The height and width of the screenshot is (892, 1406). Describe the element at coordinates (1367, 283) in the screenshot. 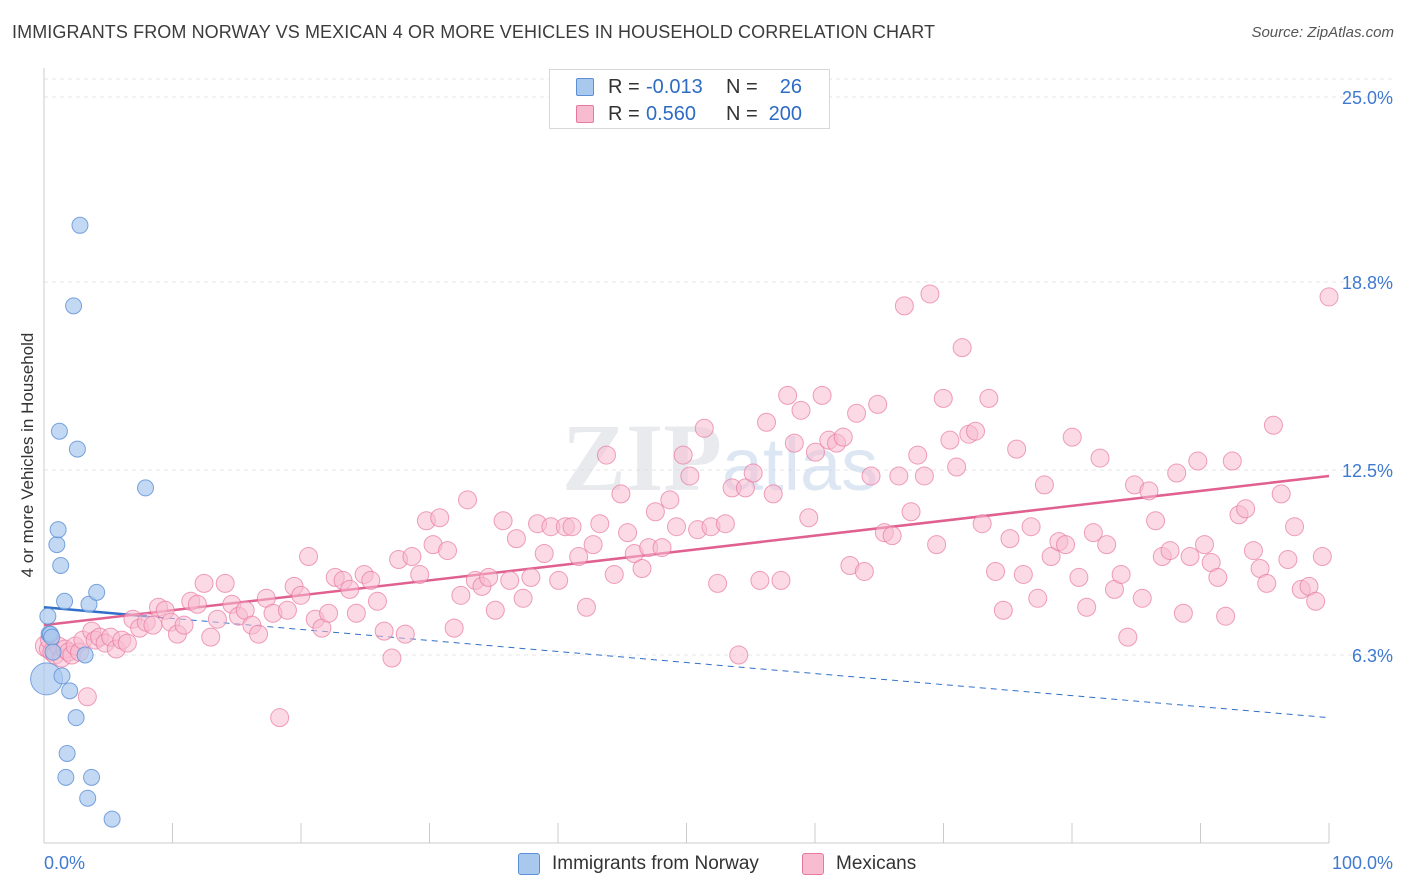

I see `y-tick-label: 18.8%` at that location.